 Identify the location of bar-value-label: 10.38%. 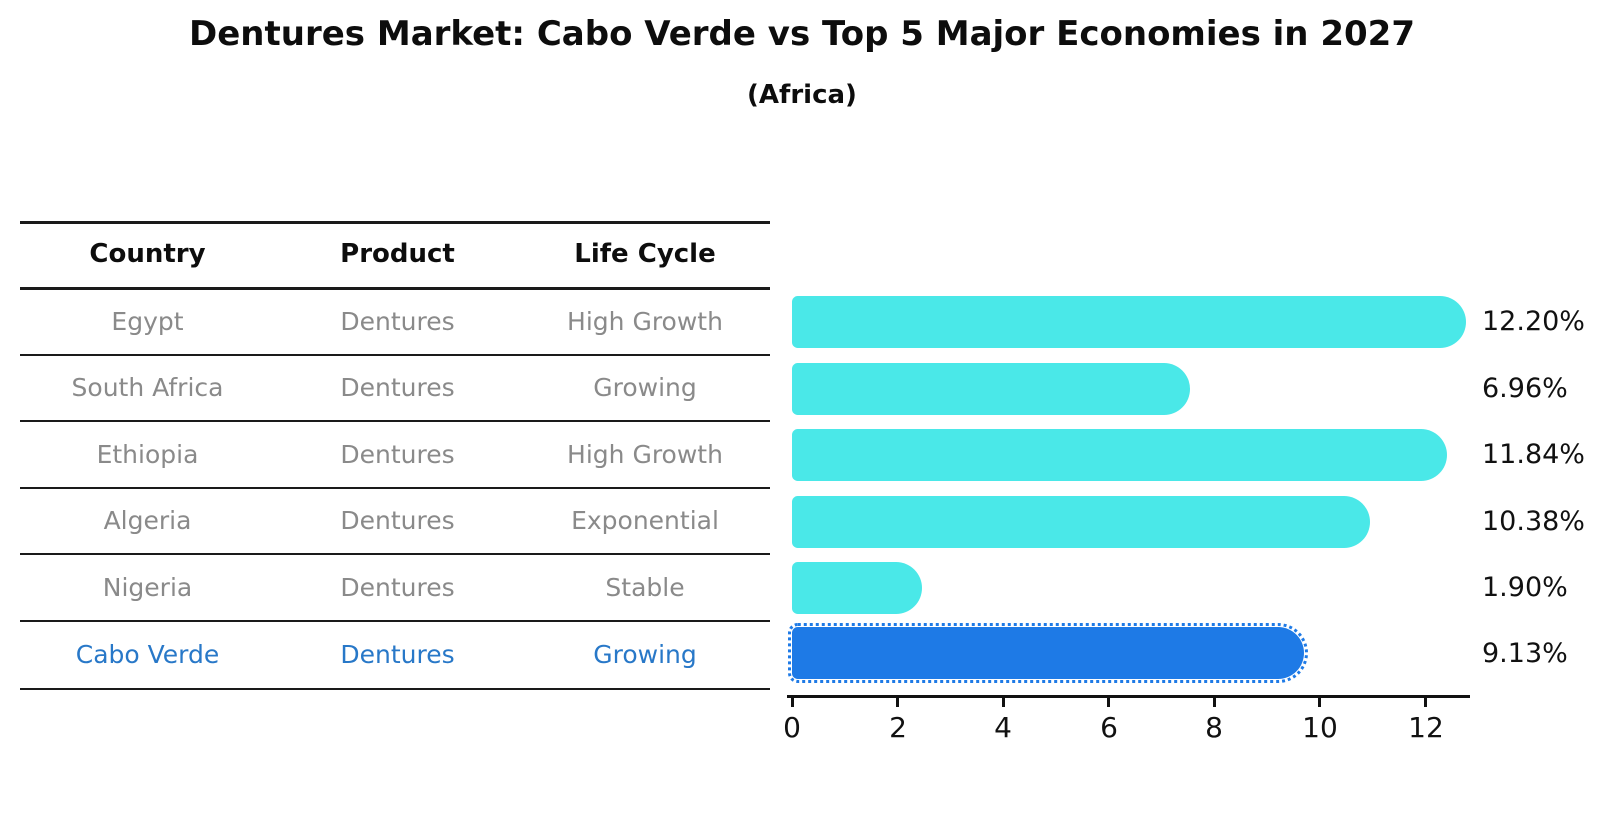
(1533, 521).